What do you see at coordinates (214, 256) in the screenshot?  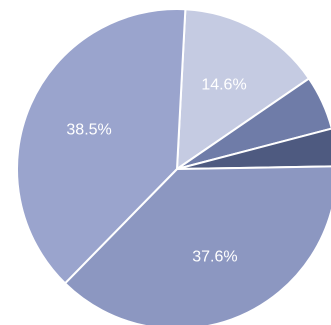 I see `pie-slice-label-4: 37.6%` at bounding box center [214, 256].